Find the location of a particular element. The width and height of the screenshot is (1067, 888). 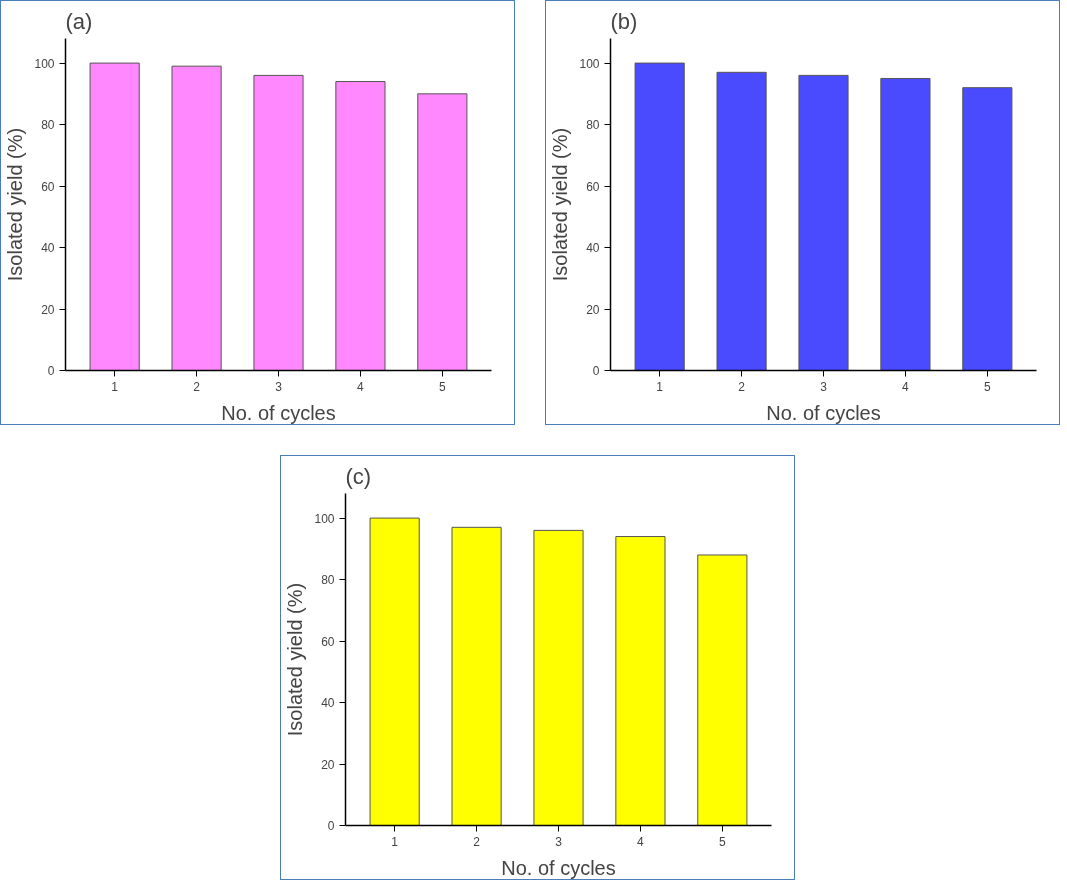

chart-title: (a) is located at coordinates (79, 21).